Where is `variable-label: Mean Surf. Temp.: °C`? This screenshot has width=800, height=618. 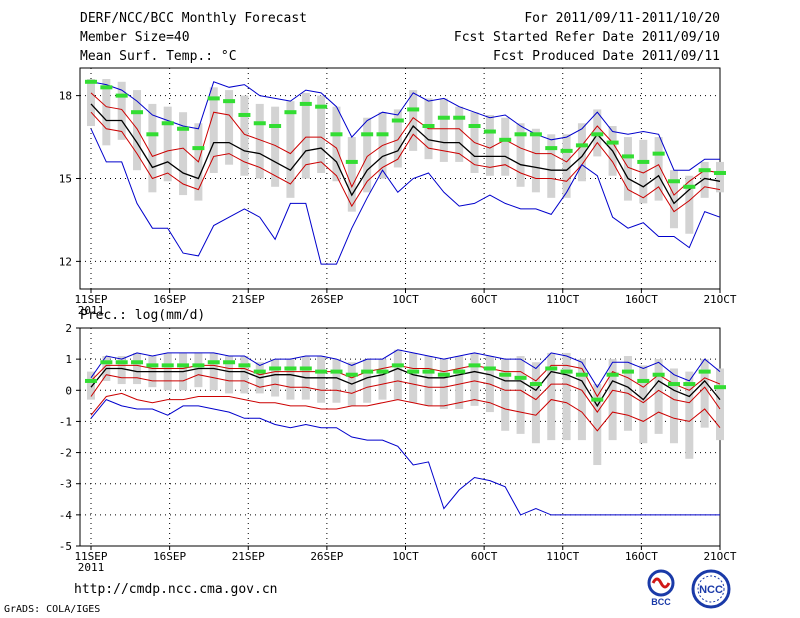 variable-label: Mean Surf. Temp.: °C is located at coordinates (158, 56).